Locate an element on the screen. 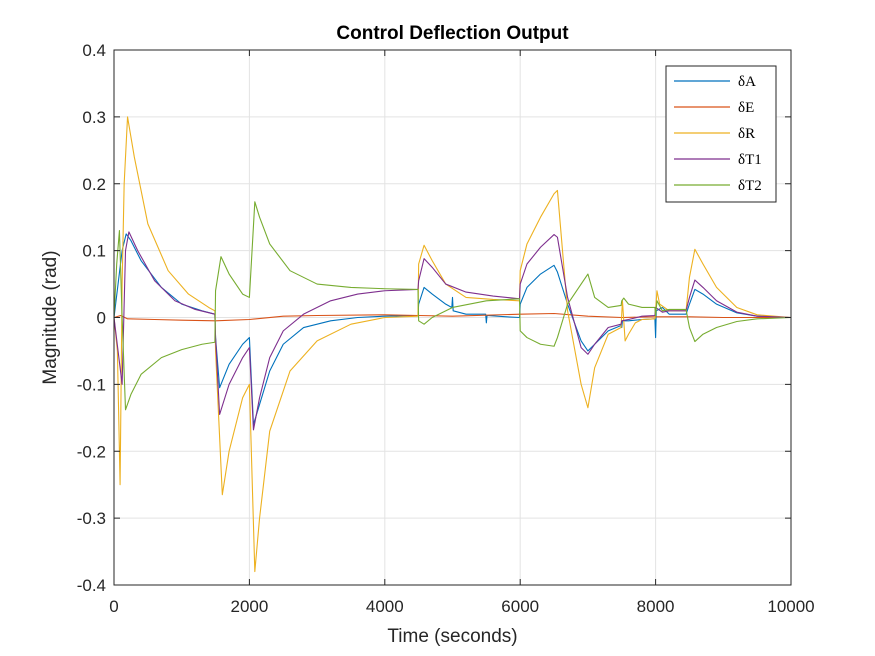 The height and width of the screenshot is (656, 875). y-tick-label: -0.4 is located at coordinates (91, 585).